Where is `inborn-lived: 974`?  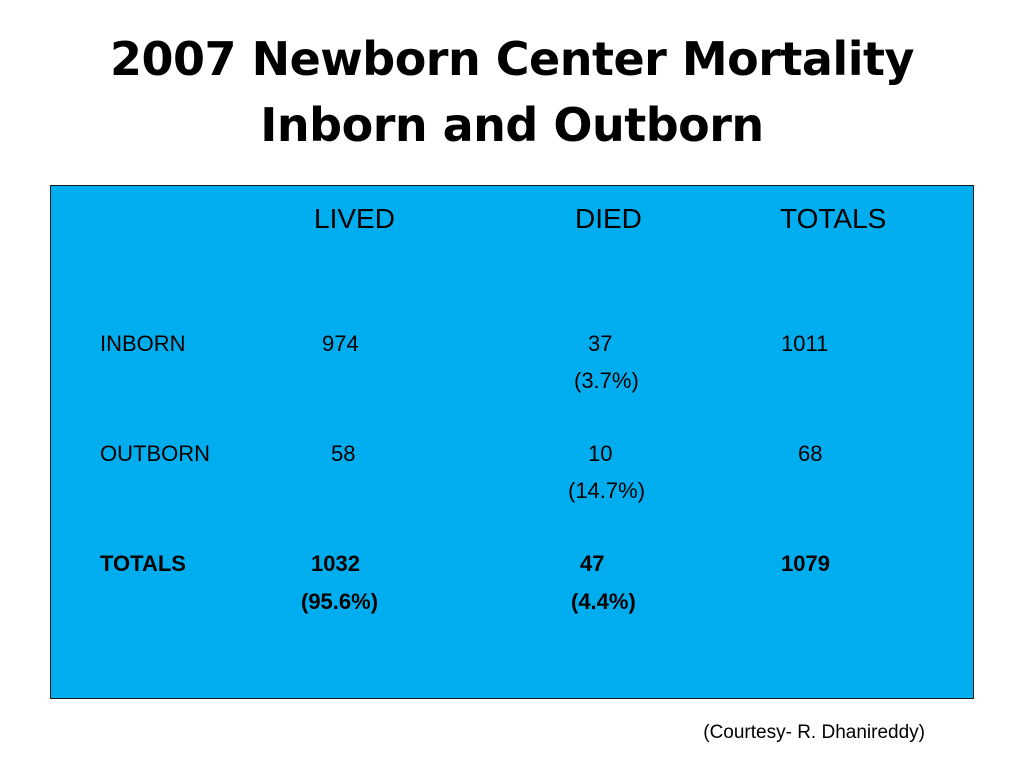
inborn-lived: 974 is located at coordinates (340, 343).